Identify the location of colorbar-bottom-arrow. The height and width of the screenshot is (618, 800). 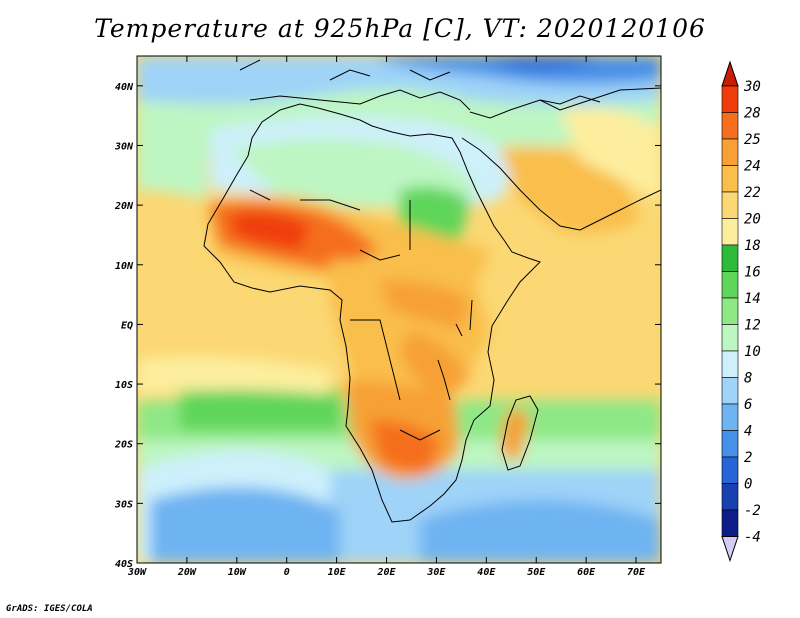
(730, 549).